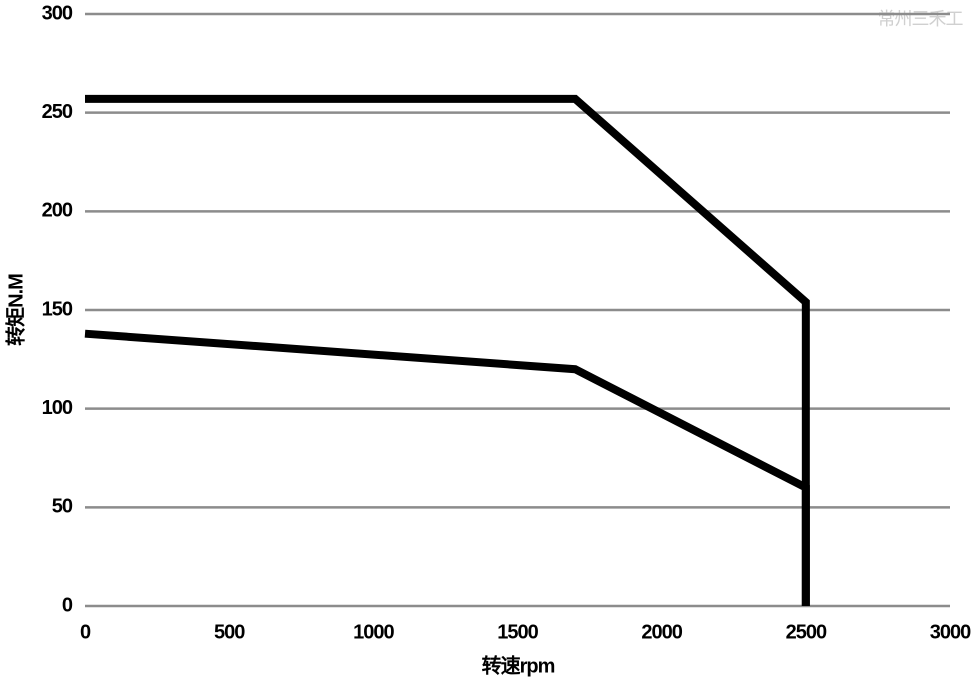 The image size is (980, 683). Describe the element at coordinates (85, 632) in the screenshot. I see `x-tick-label: 0` at that location.